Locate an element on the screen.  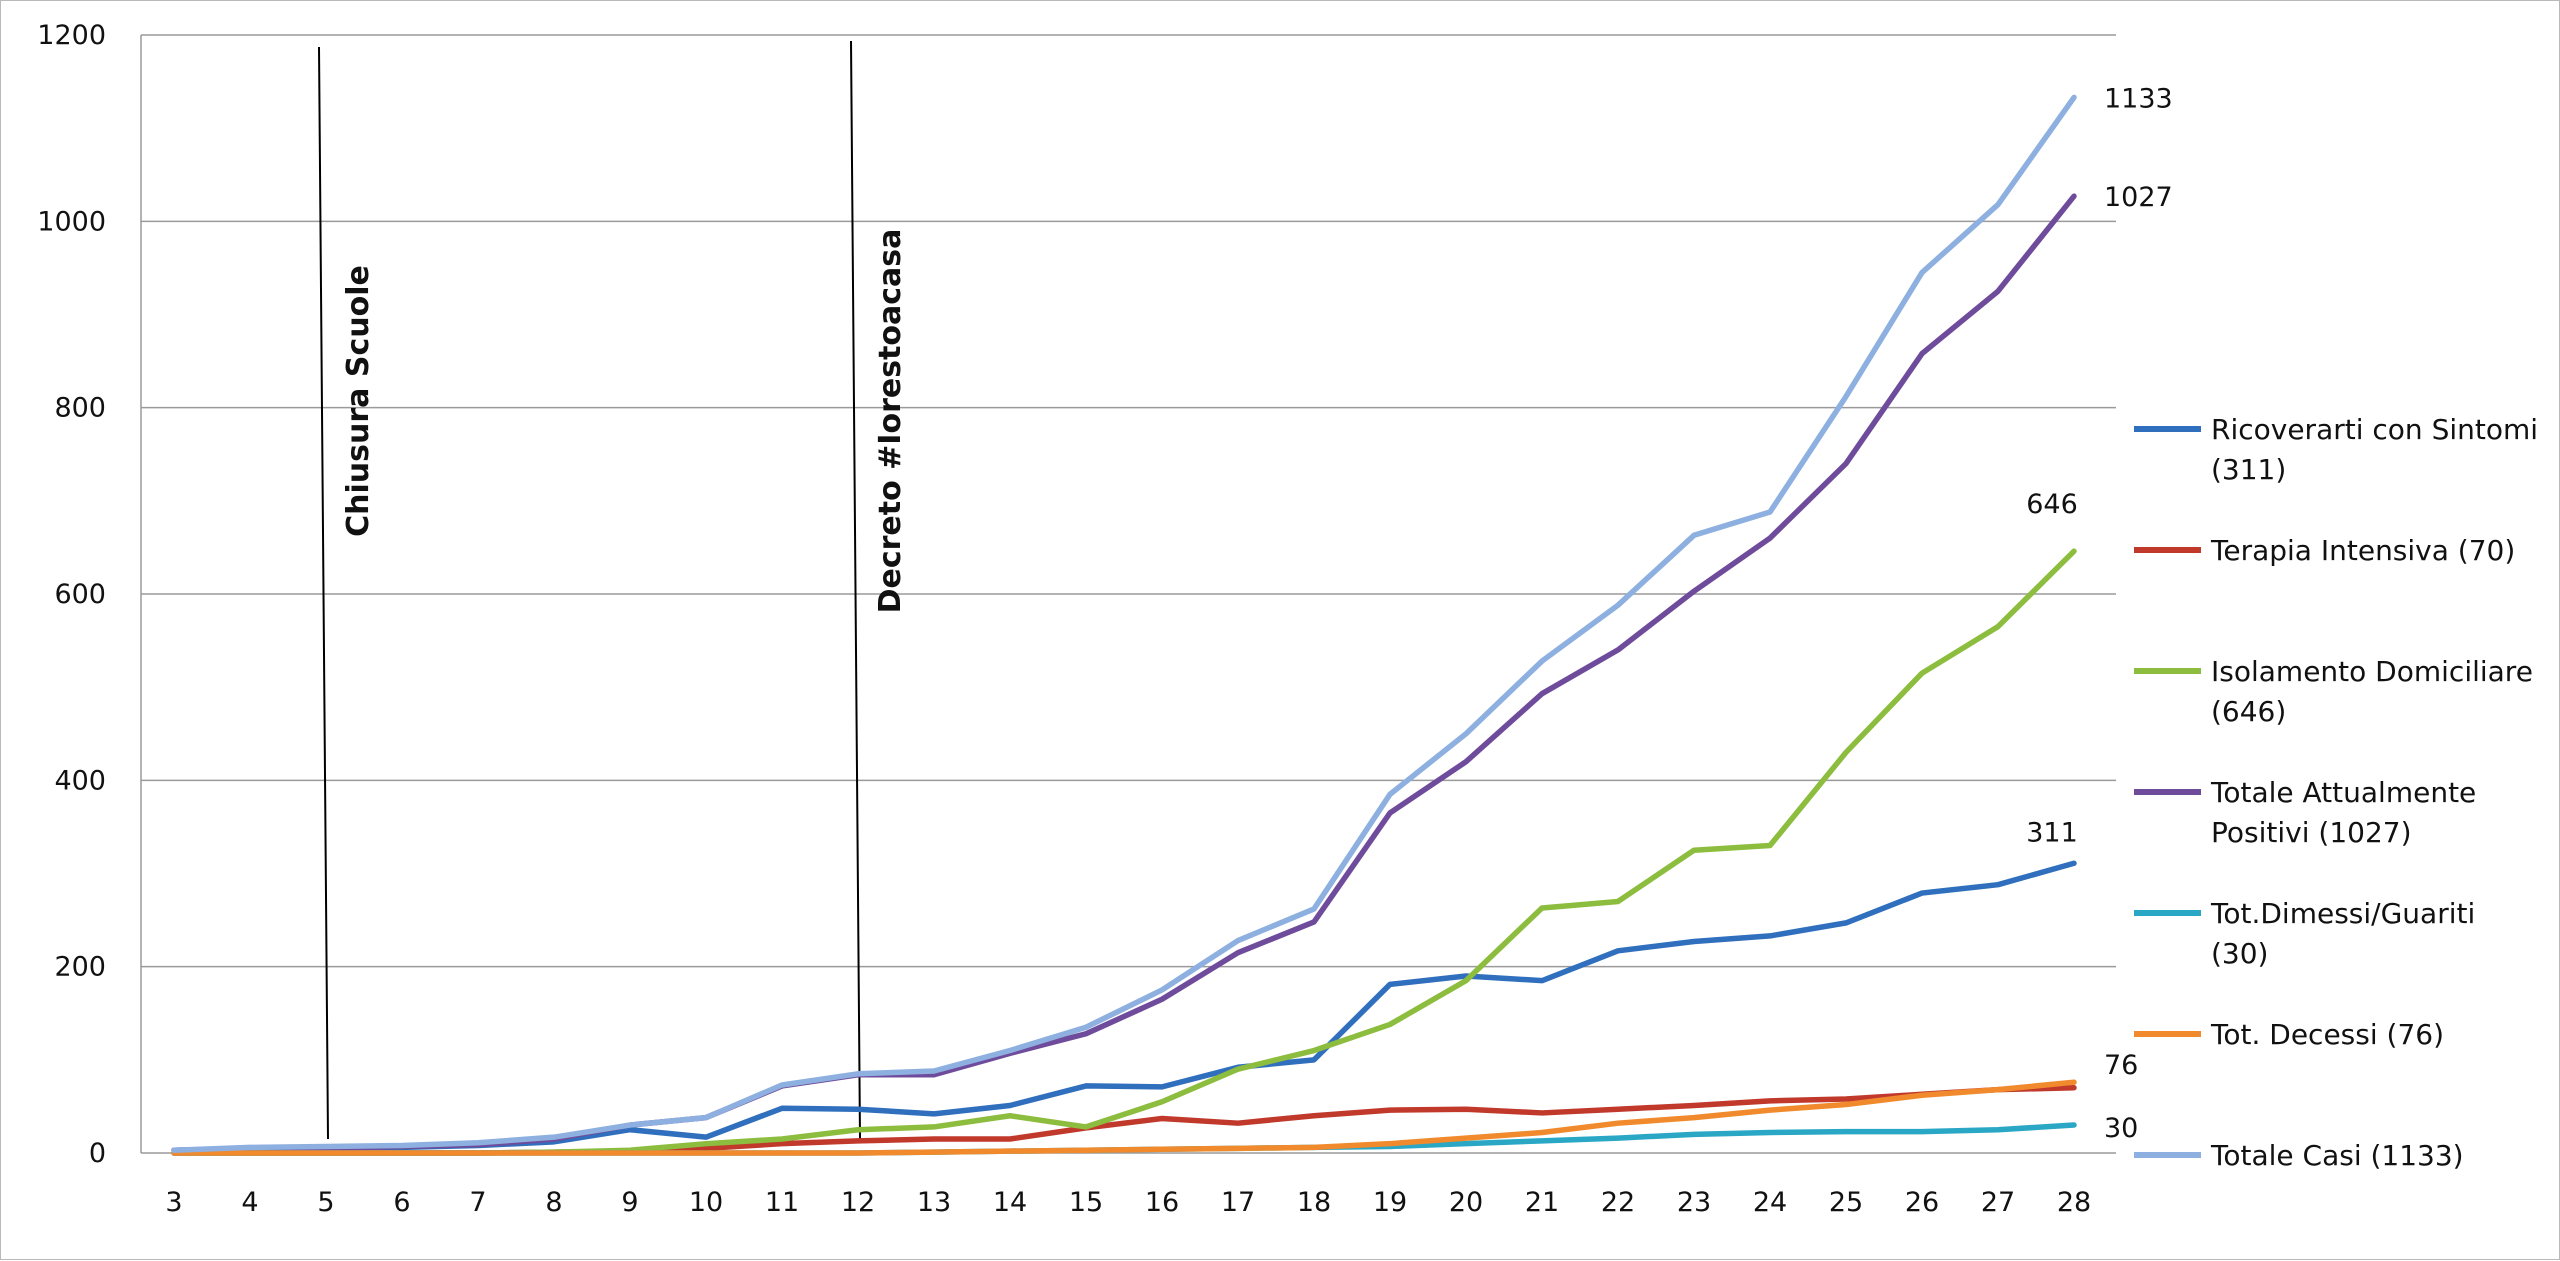
end-value-label: 646 is located at coordinates (2052, 504).